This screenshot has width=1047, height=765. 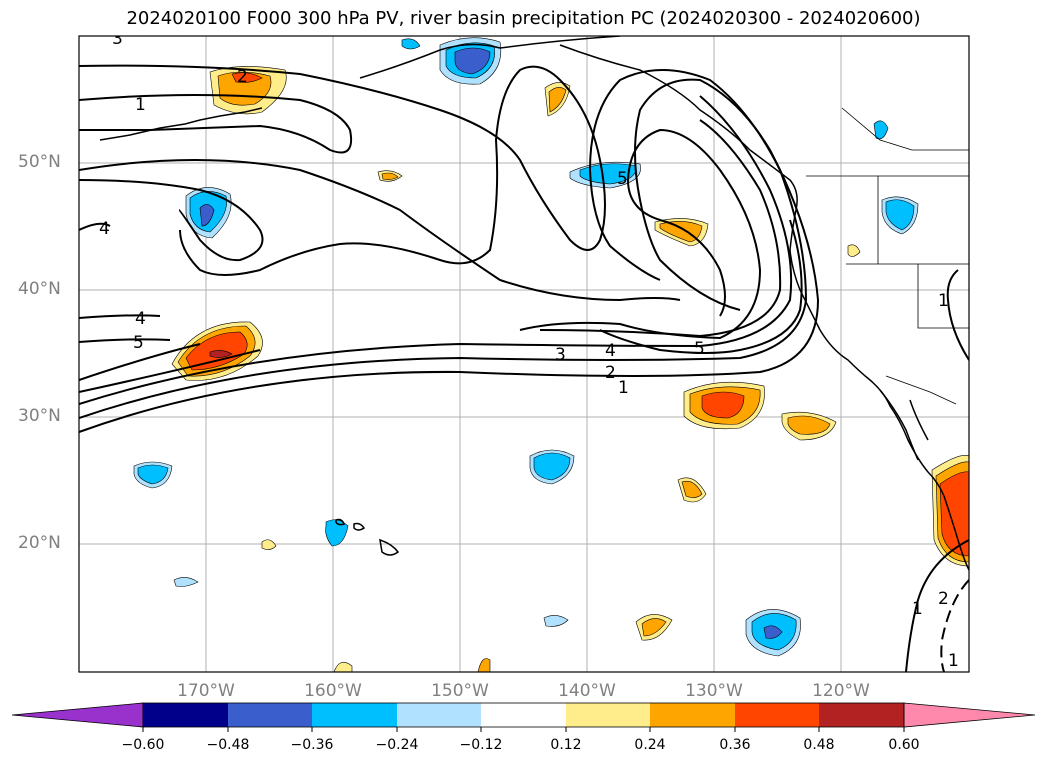 I want to click on colorbar-tick-label: −0.24, so click(x=397, y=745).